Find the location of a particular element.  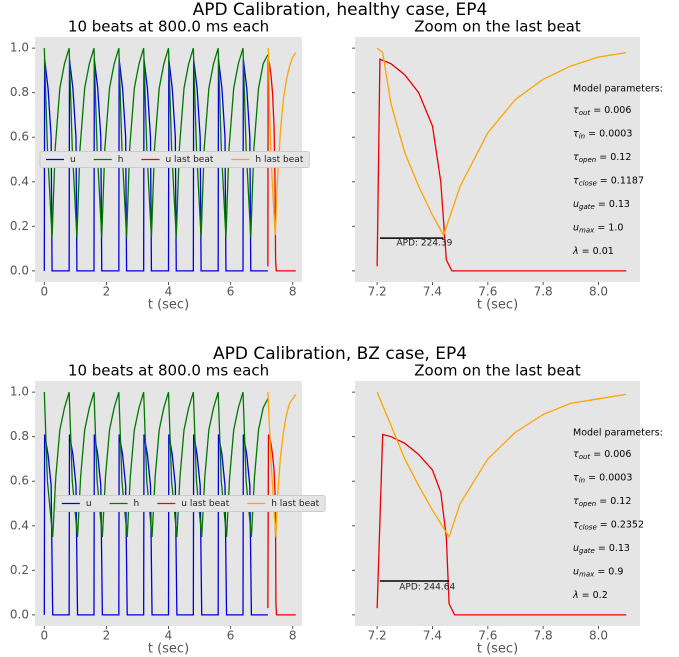

param: umax = 0.9 is located at coordinates (598, 572).